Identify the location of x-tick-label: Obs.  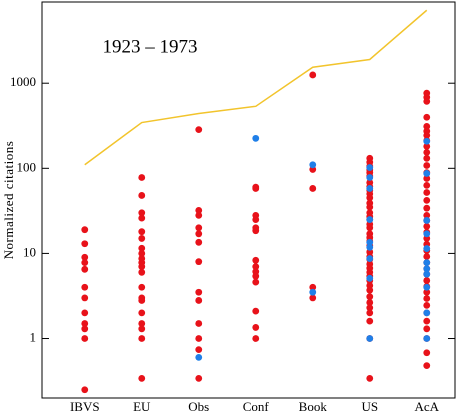
(198, 406).